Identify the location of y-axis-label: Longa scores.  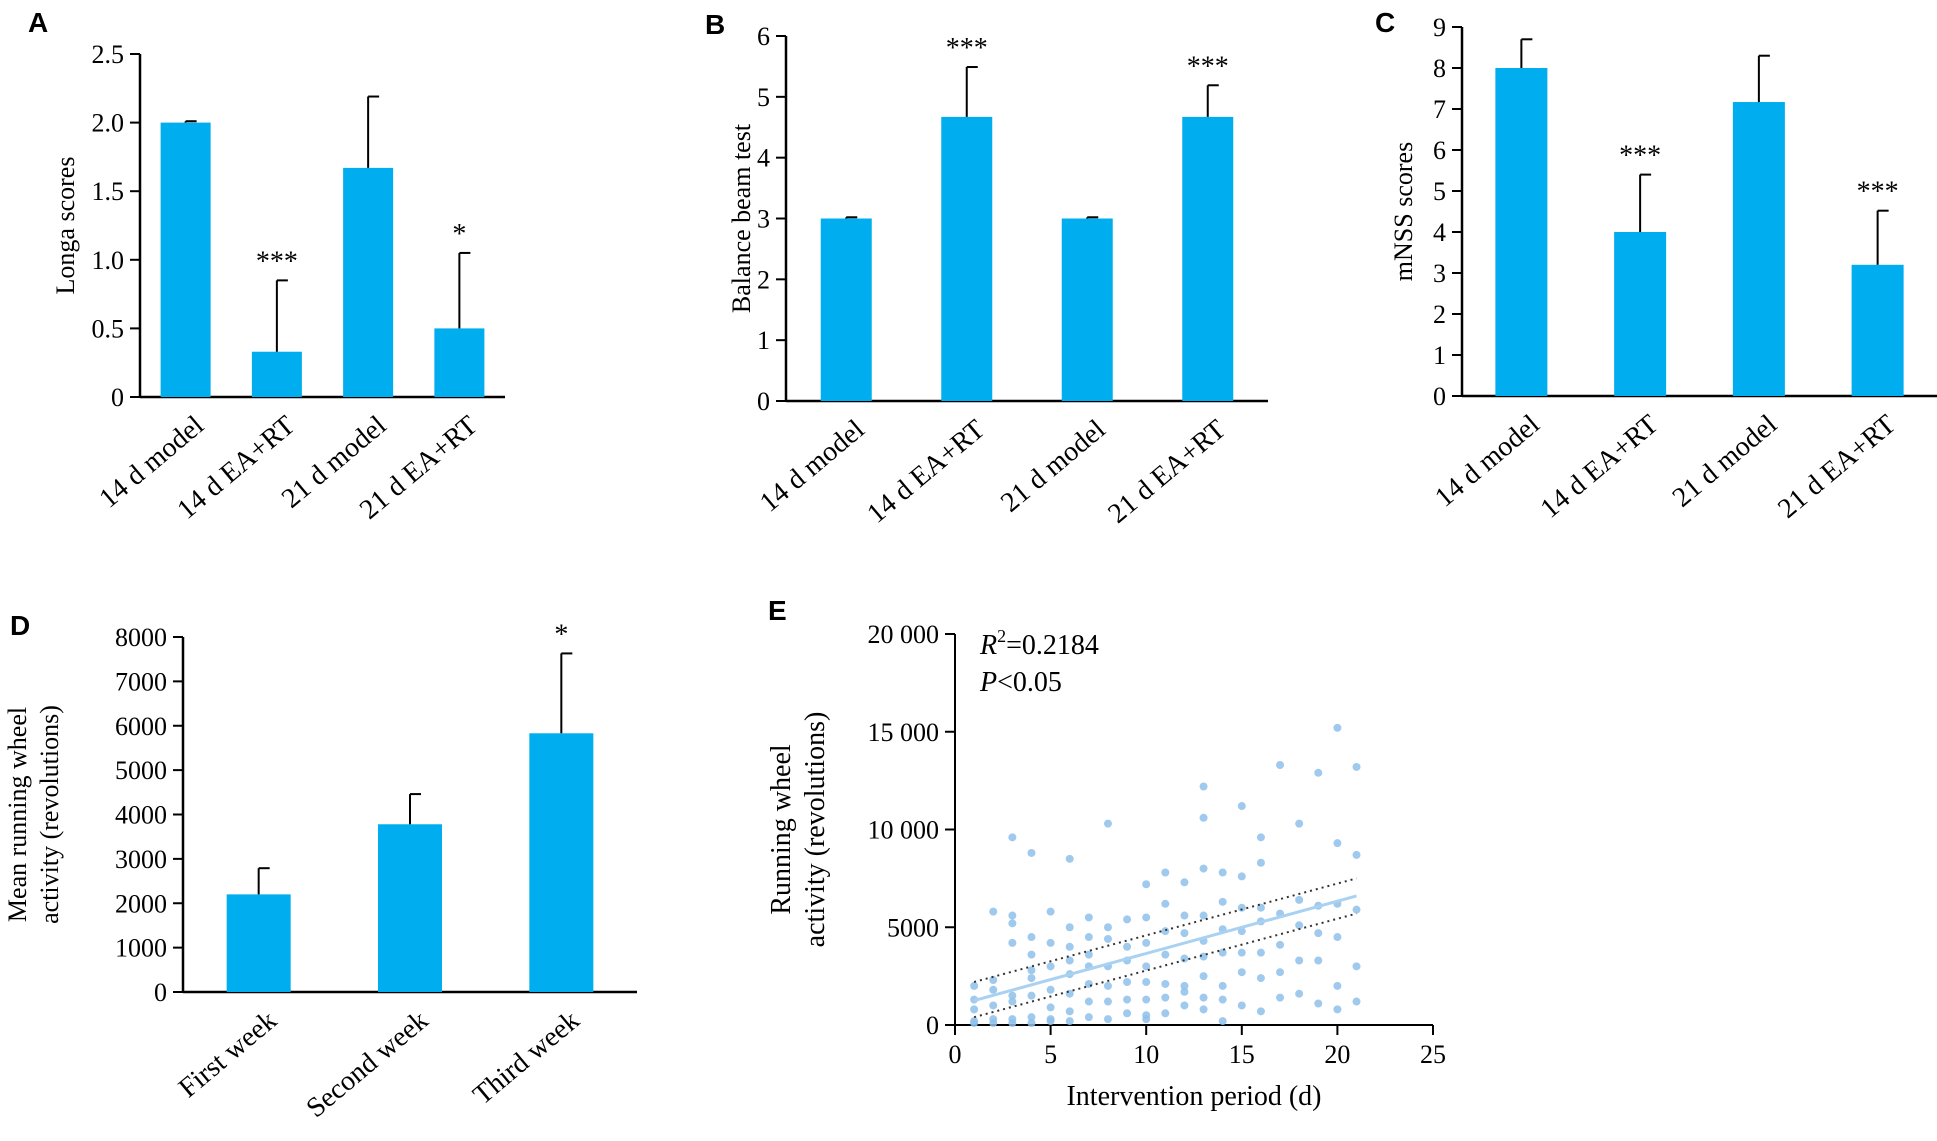
(65, 226).